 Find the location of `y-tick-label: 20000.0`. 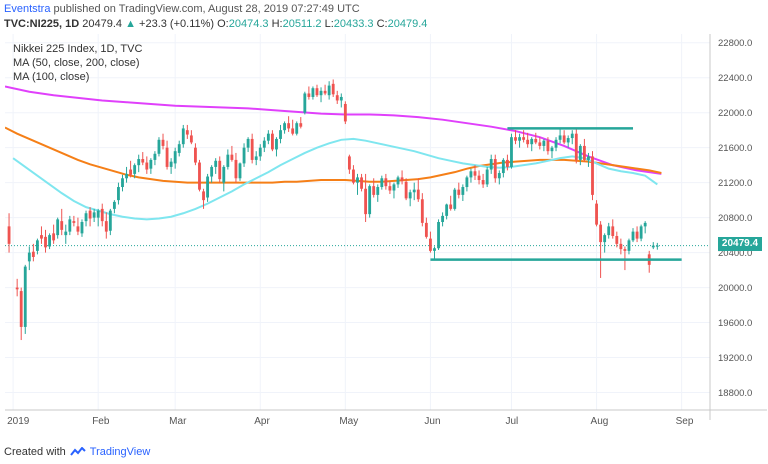

y-tick-label: 20000.0 is located at coordinates (735, 288).